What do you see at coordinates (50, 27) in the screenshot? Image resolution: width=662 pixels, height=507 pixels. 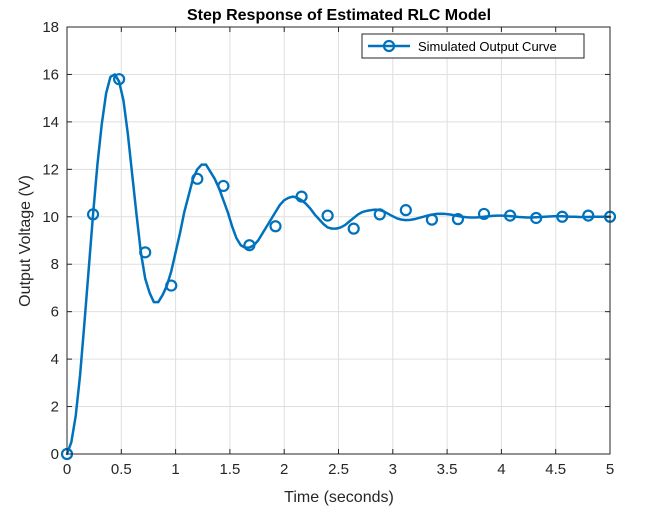 I see `y-tick-label: 18` at bounding box center [50, 27].